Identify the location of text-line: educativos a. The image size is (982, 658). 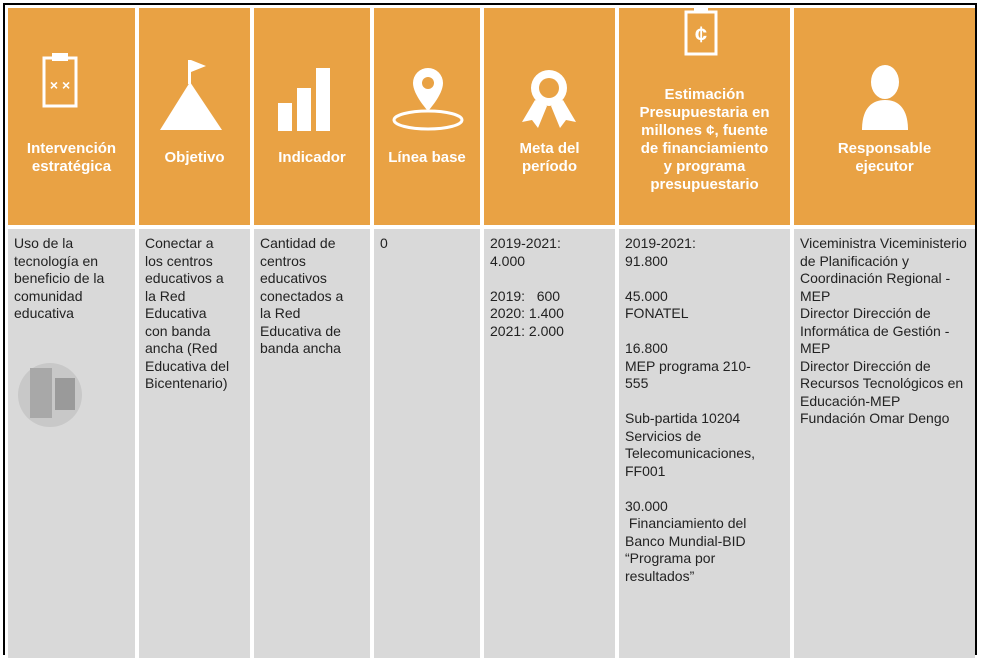
(184, 278).